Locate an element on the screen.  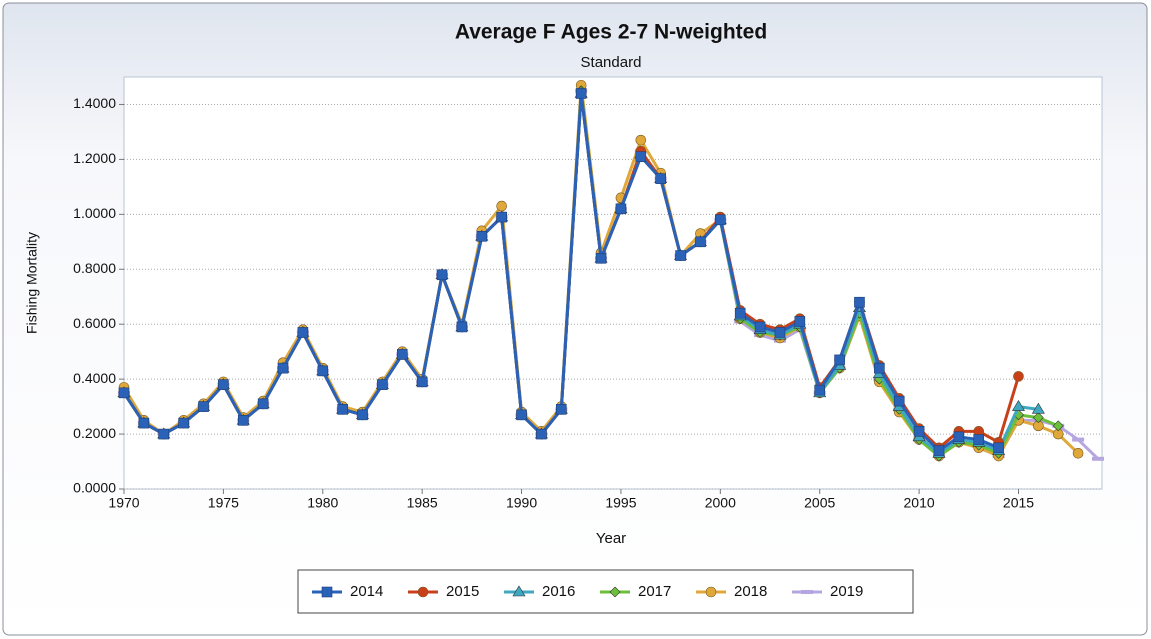
x-tick-label: 2015 is located at coordinates (1018, 503).